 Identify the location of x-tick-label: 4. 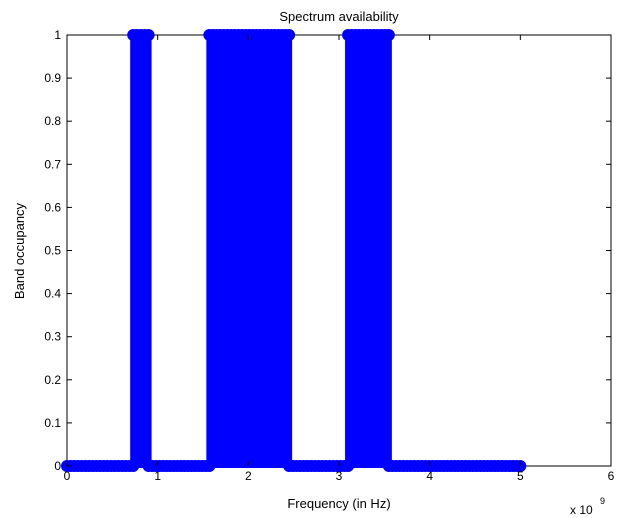
(429, 476).